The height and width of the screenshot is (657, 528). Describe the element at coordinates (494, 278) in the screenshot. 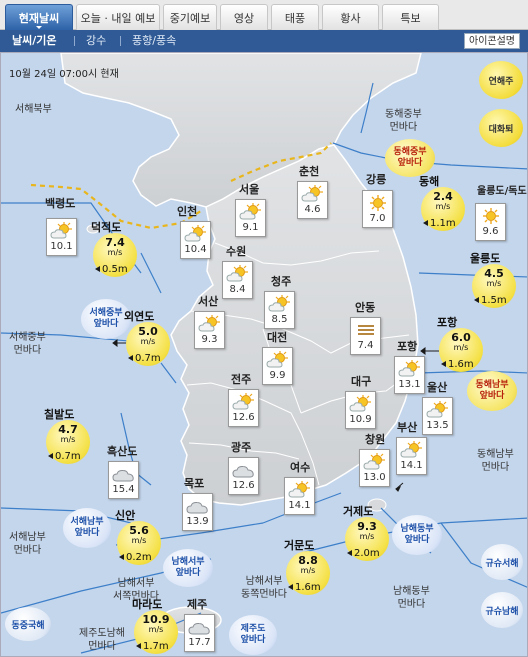

I see `buoy-wind-speed: 4.5 m/s` at that location.